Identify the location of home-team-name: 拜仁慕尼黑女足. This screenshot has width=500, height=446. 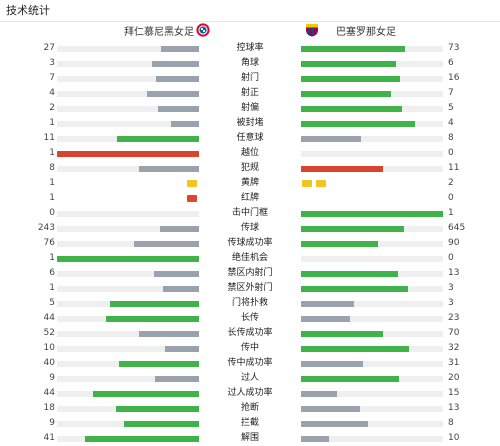
(159, 32).